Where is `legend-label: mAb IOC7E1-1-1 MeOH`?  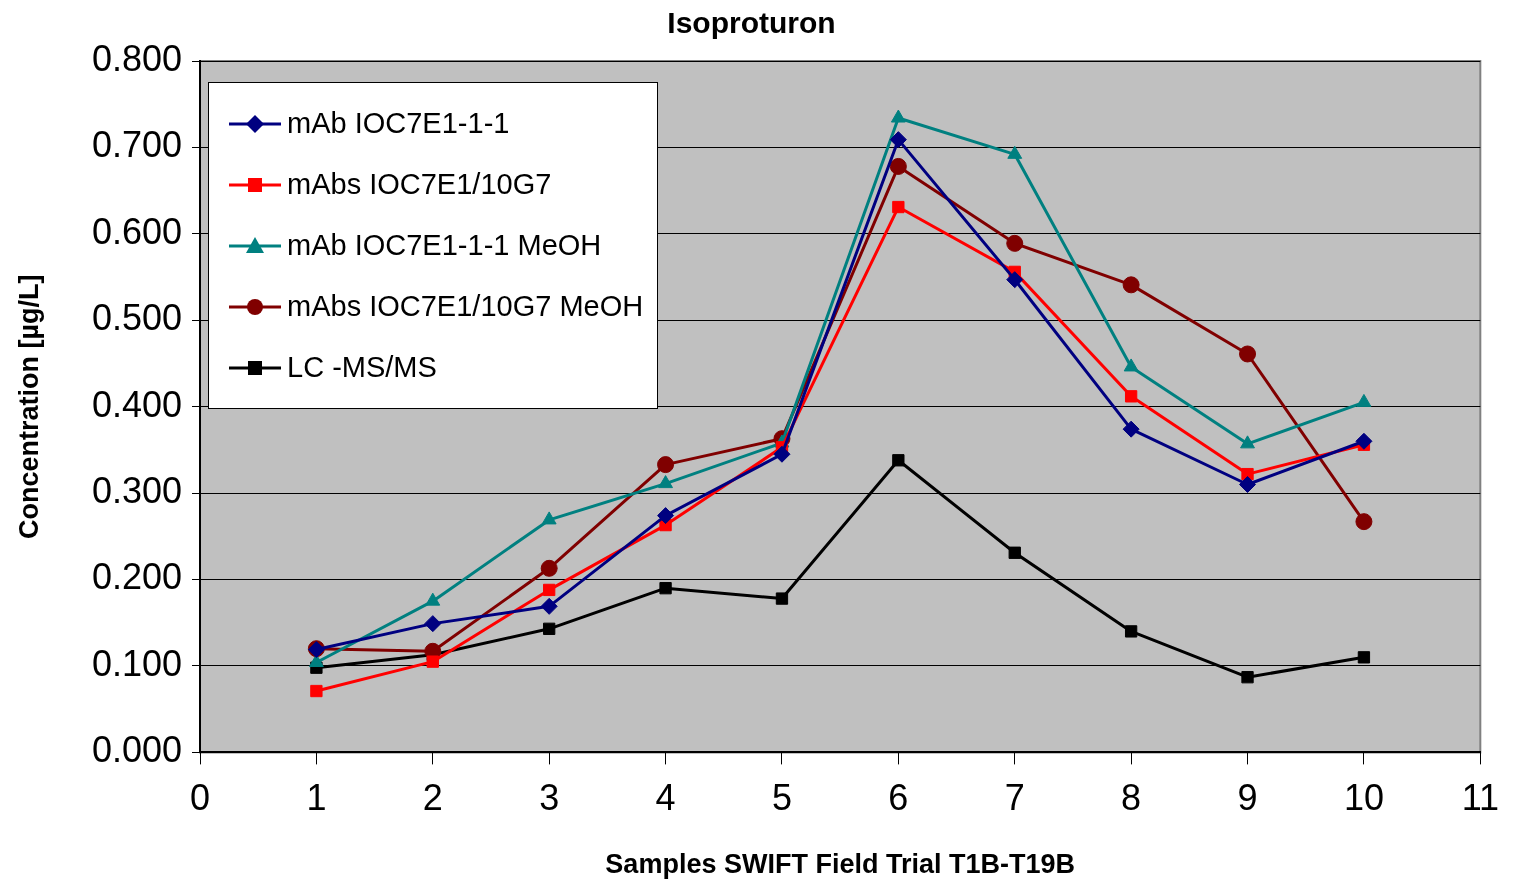 legend-label: mAb IOC7E1-1-1 MeOH is located at coordinates (444, 245).